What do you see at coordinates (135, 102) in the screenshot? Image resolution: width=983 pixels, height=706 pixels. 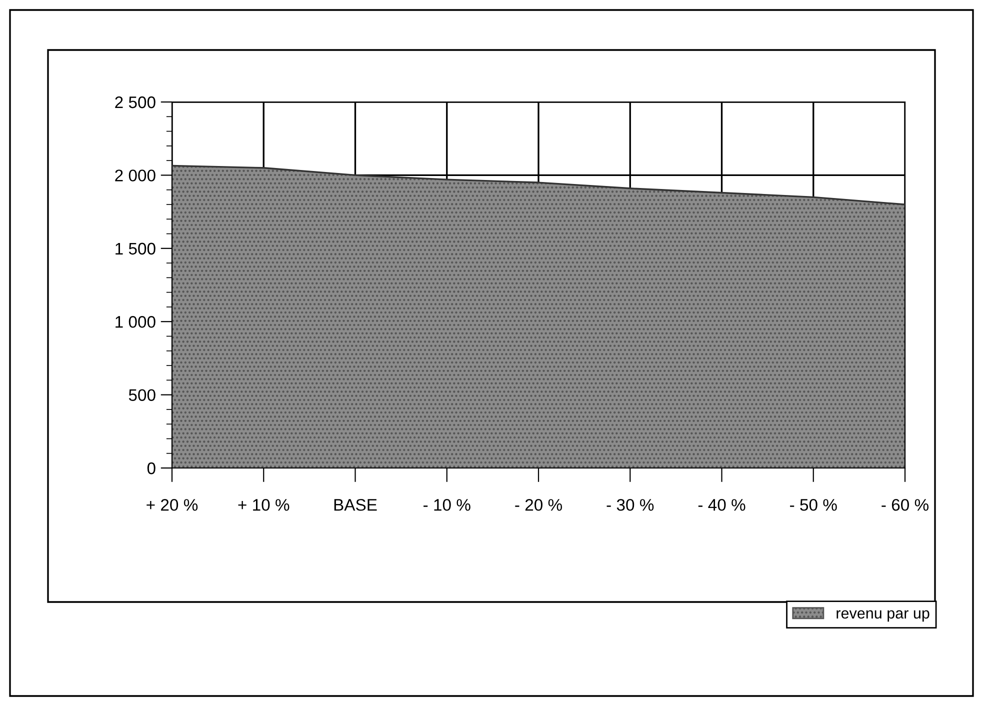 I see `y-tick-label: 2 500` at bounding box center [135, 102].